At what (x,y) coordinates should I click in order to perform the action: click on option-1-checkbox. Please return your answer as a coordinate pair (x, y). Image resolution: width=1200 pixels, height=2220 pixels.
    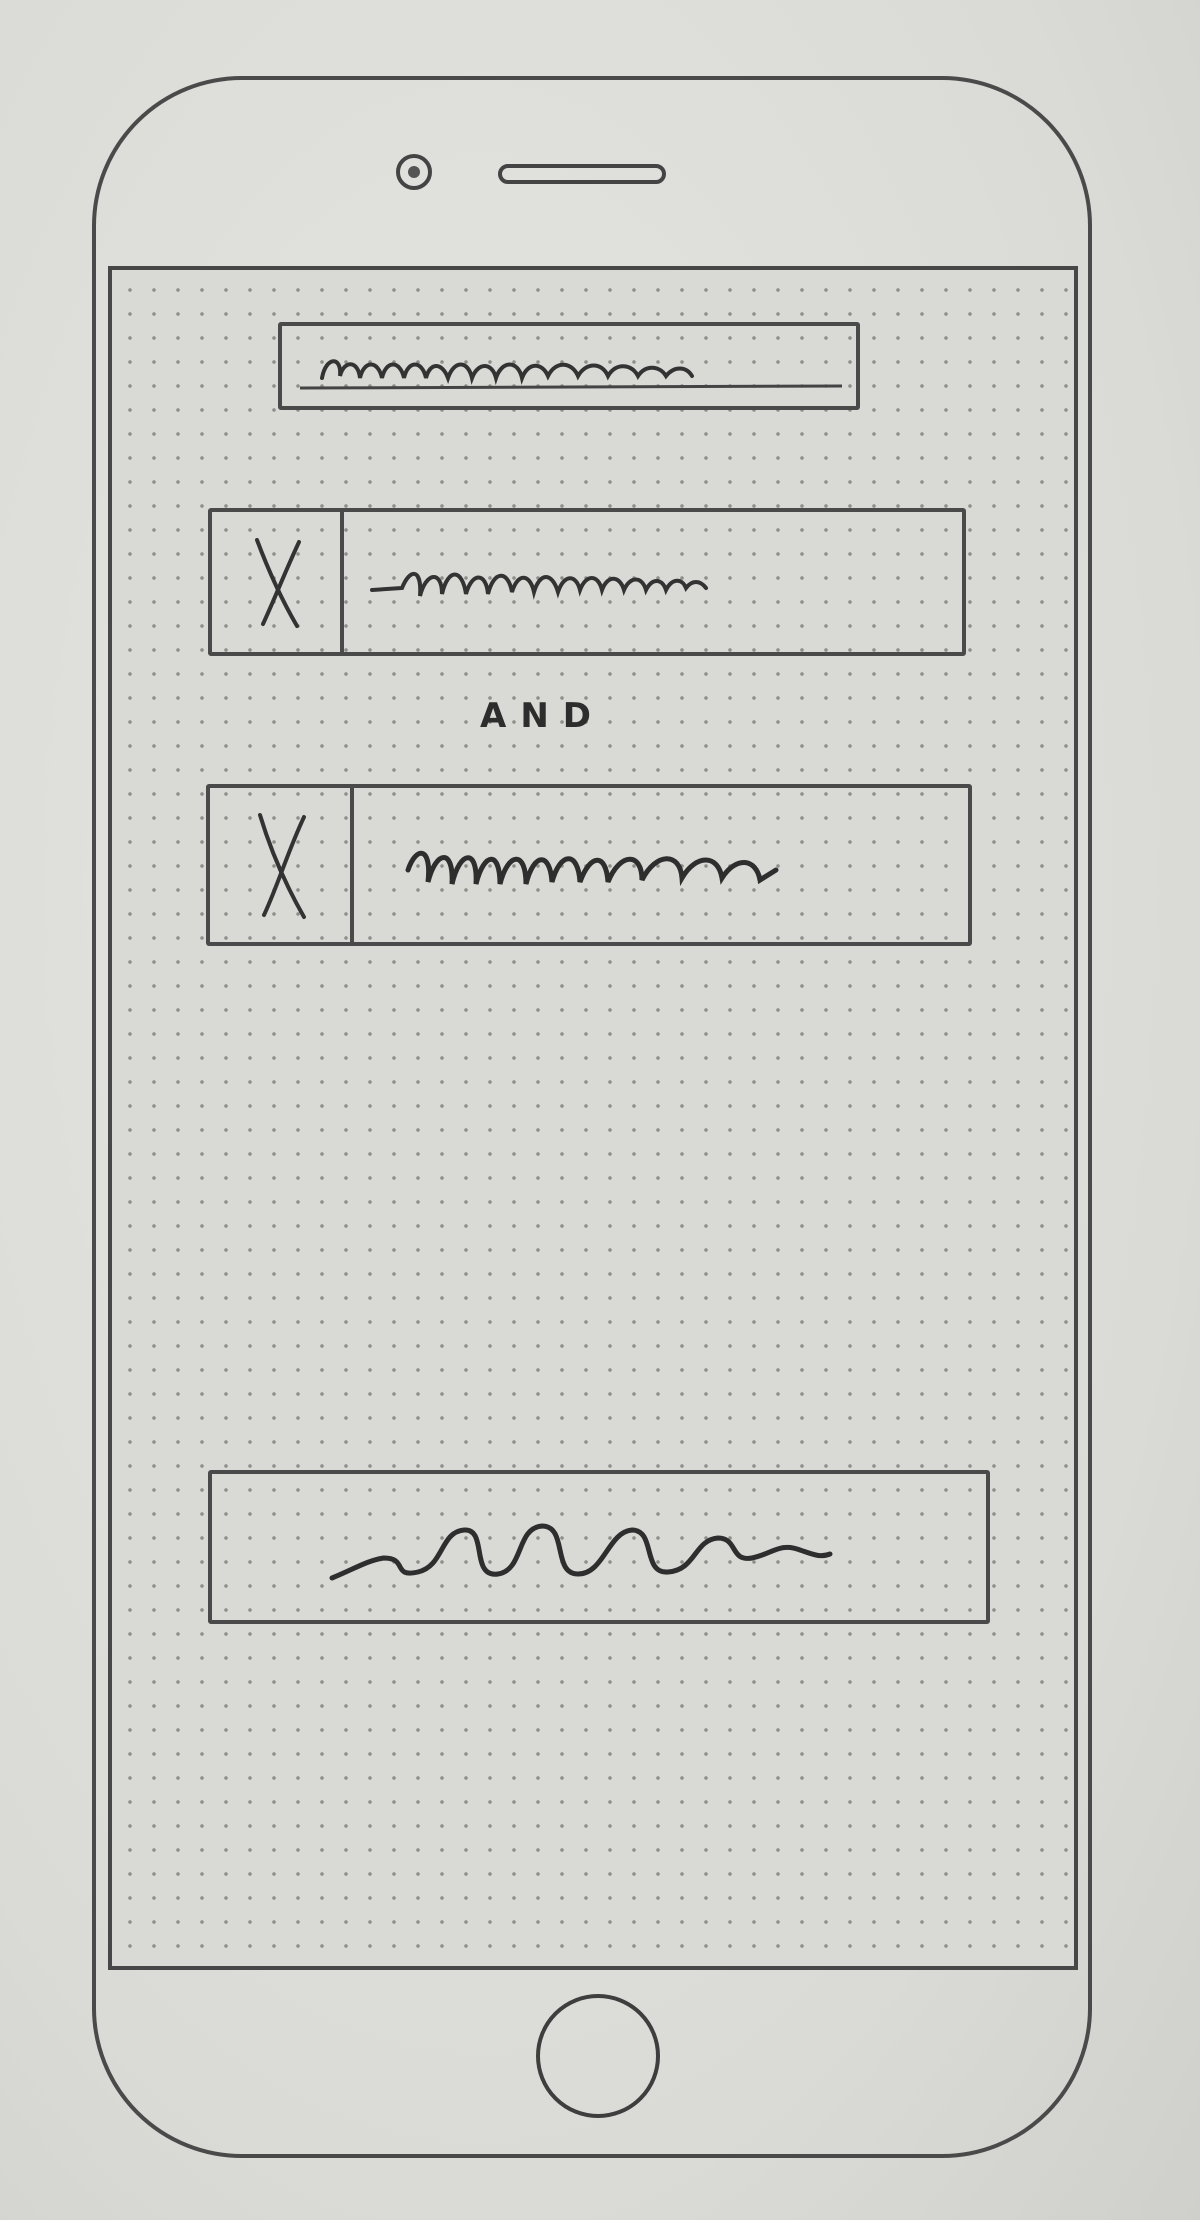
    Looking at the image, I should click on (278, 582).